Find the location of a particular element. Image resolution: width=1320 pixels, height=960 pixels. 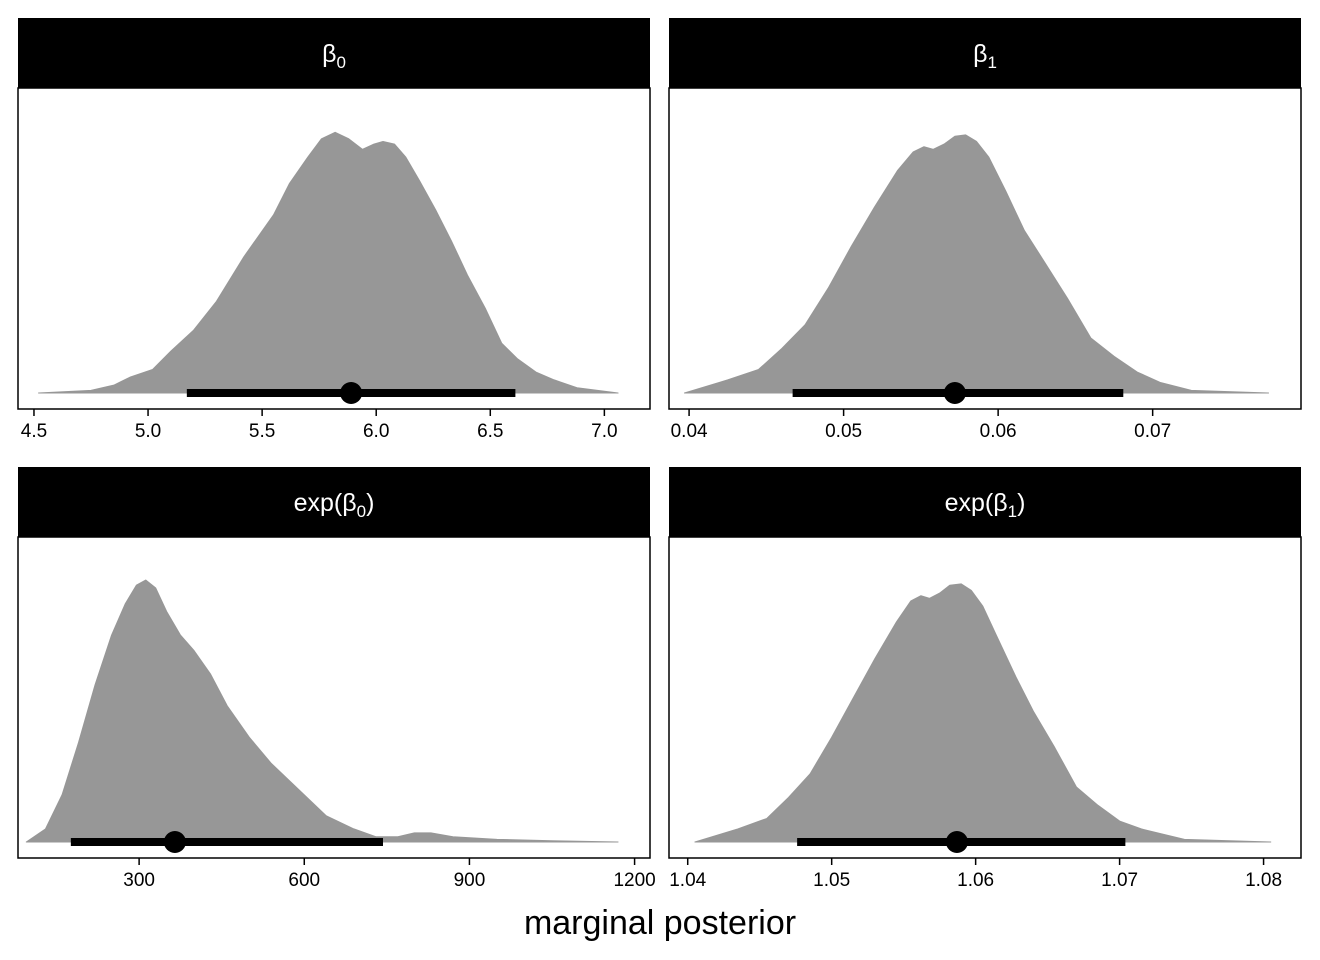

strip-title: β0 is located at coordinates (334, 56).